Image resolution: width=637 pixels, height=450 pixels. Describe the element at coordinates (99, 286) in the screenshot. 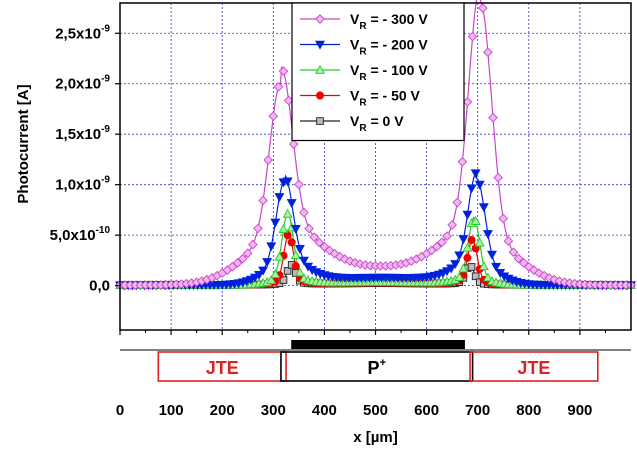

I see `y-tick-label: 0,0` at that location.